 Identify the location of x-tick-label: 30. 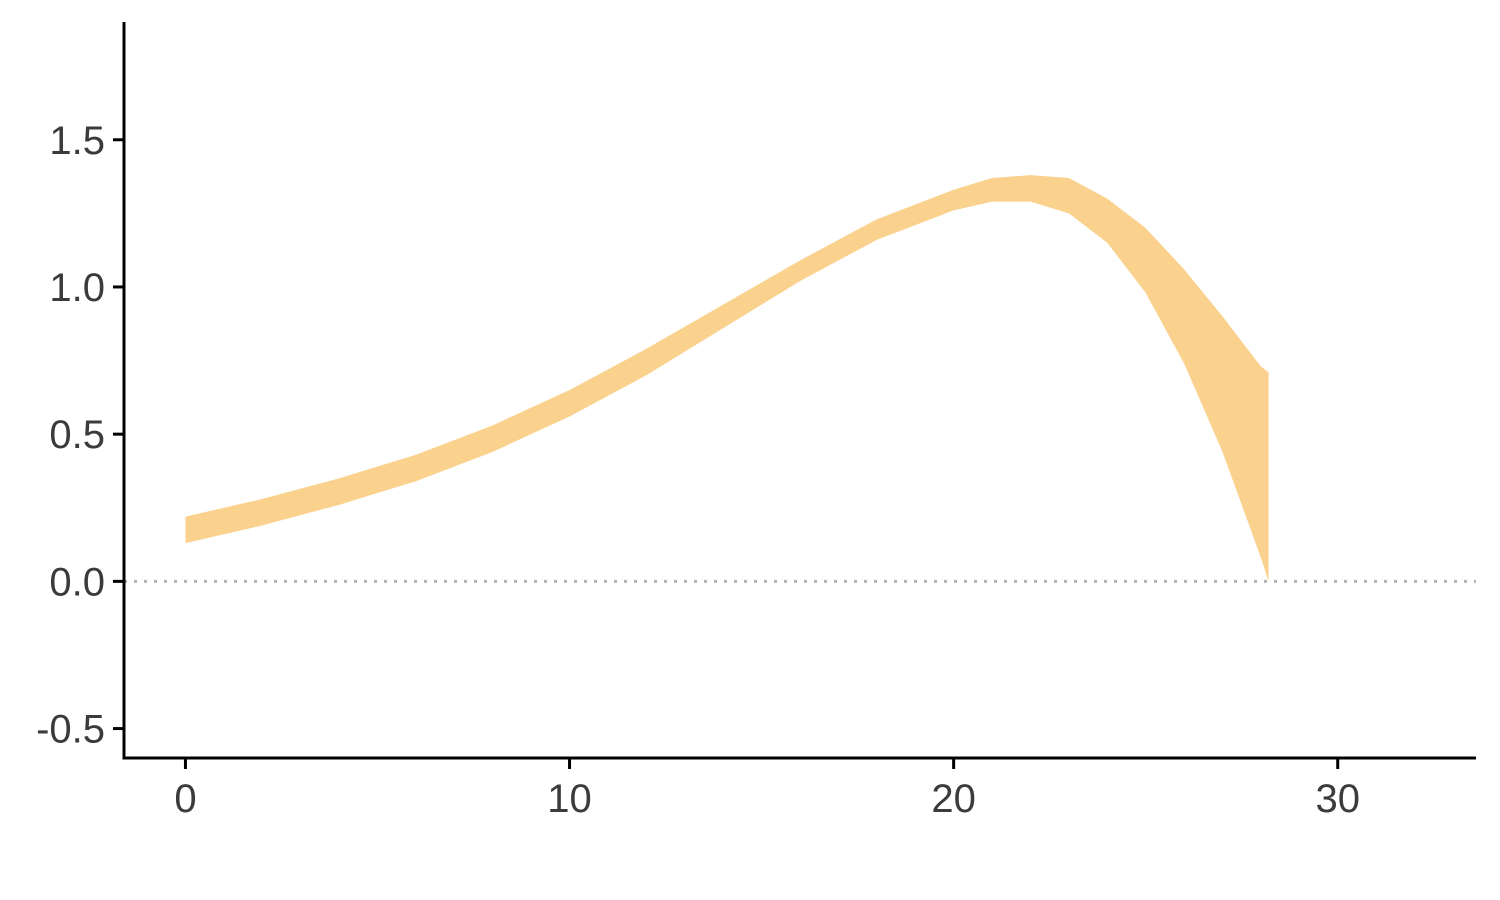
(1337, 799).